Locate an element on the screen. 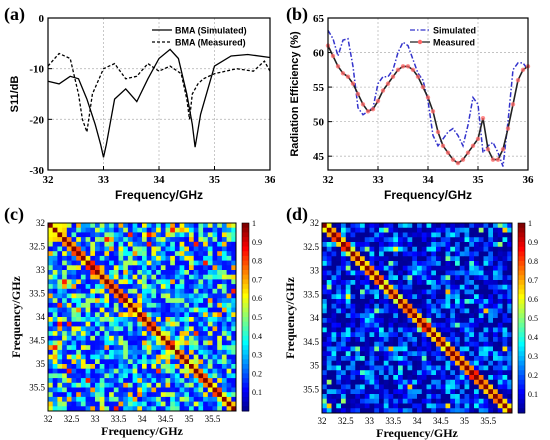 The width and height of the screenshot is (550, 440). chart-c-colorbar-step is located at coordinates (245, 254).